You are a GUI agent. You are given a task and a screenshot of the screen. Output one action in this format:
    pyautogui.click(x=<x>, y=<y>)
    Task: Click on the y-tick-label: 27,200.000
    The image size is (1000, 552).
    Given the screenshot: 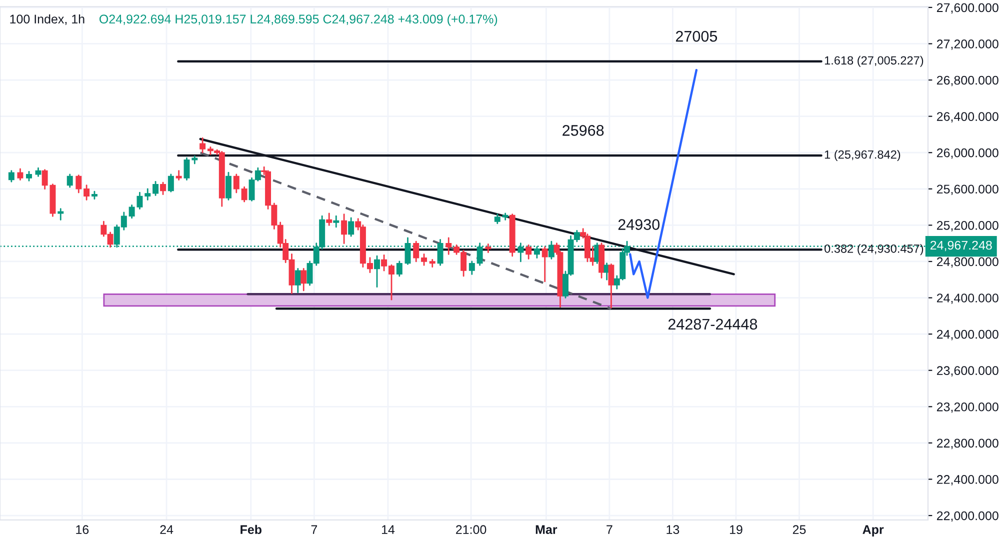 What is the action you would take?
    pyautogui.click(x=967, y=45)
    